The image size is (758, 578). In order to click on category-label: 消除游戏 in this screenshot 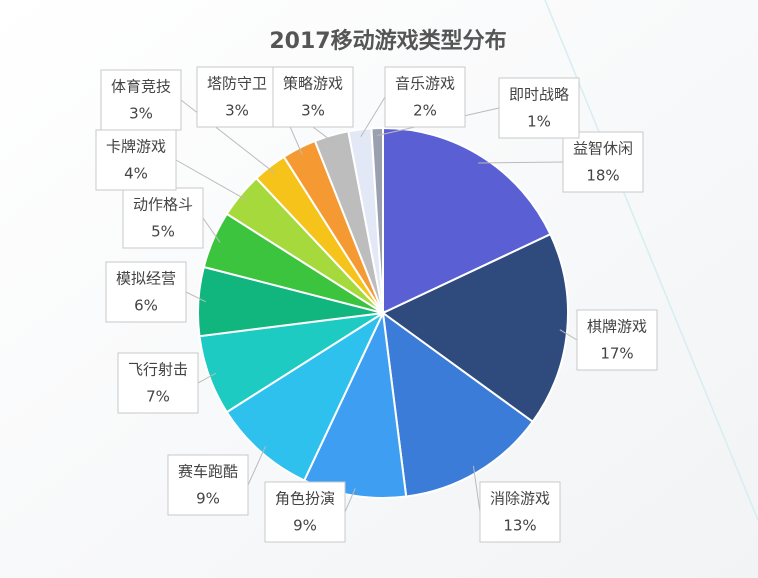, I will do `click(520, 499)`.